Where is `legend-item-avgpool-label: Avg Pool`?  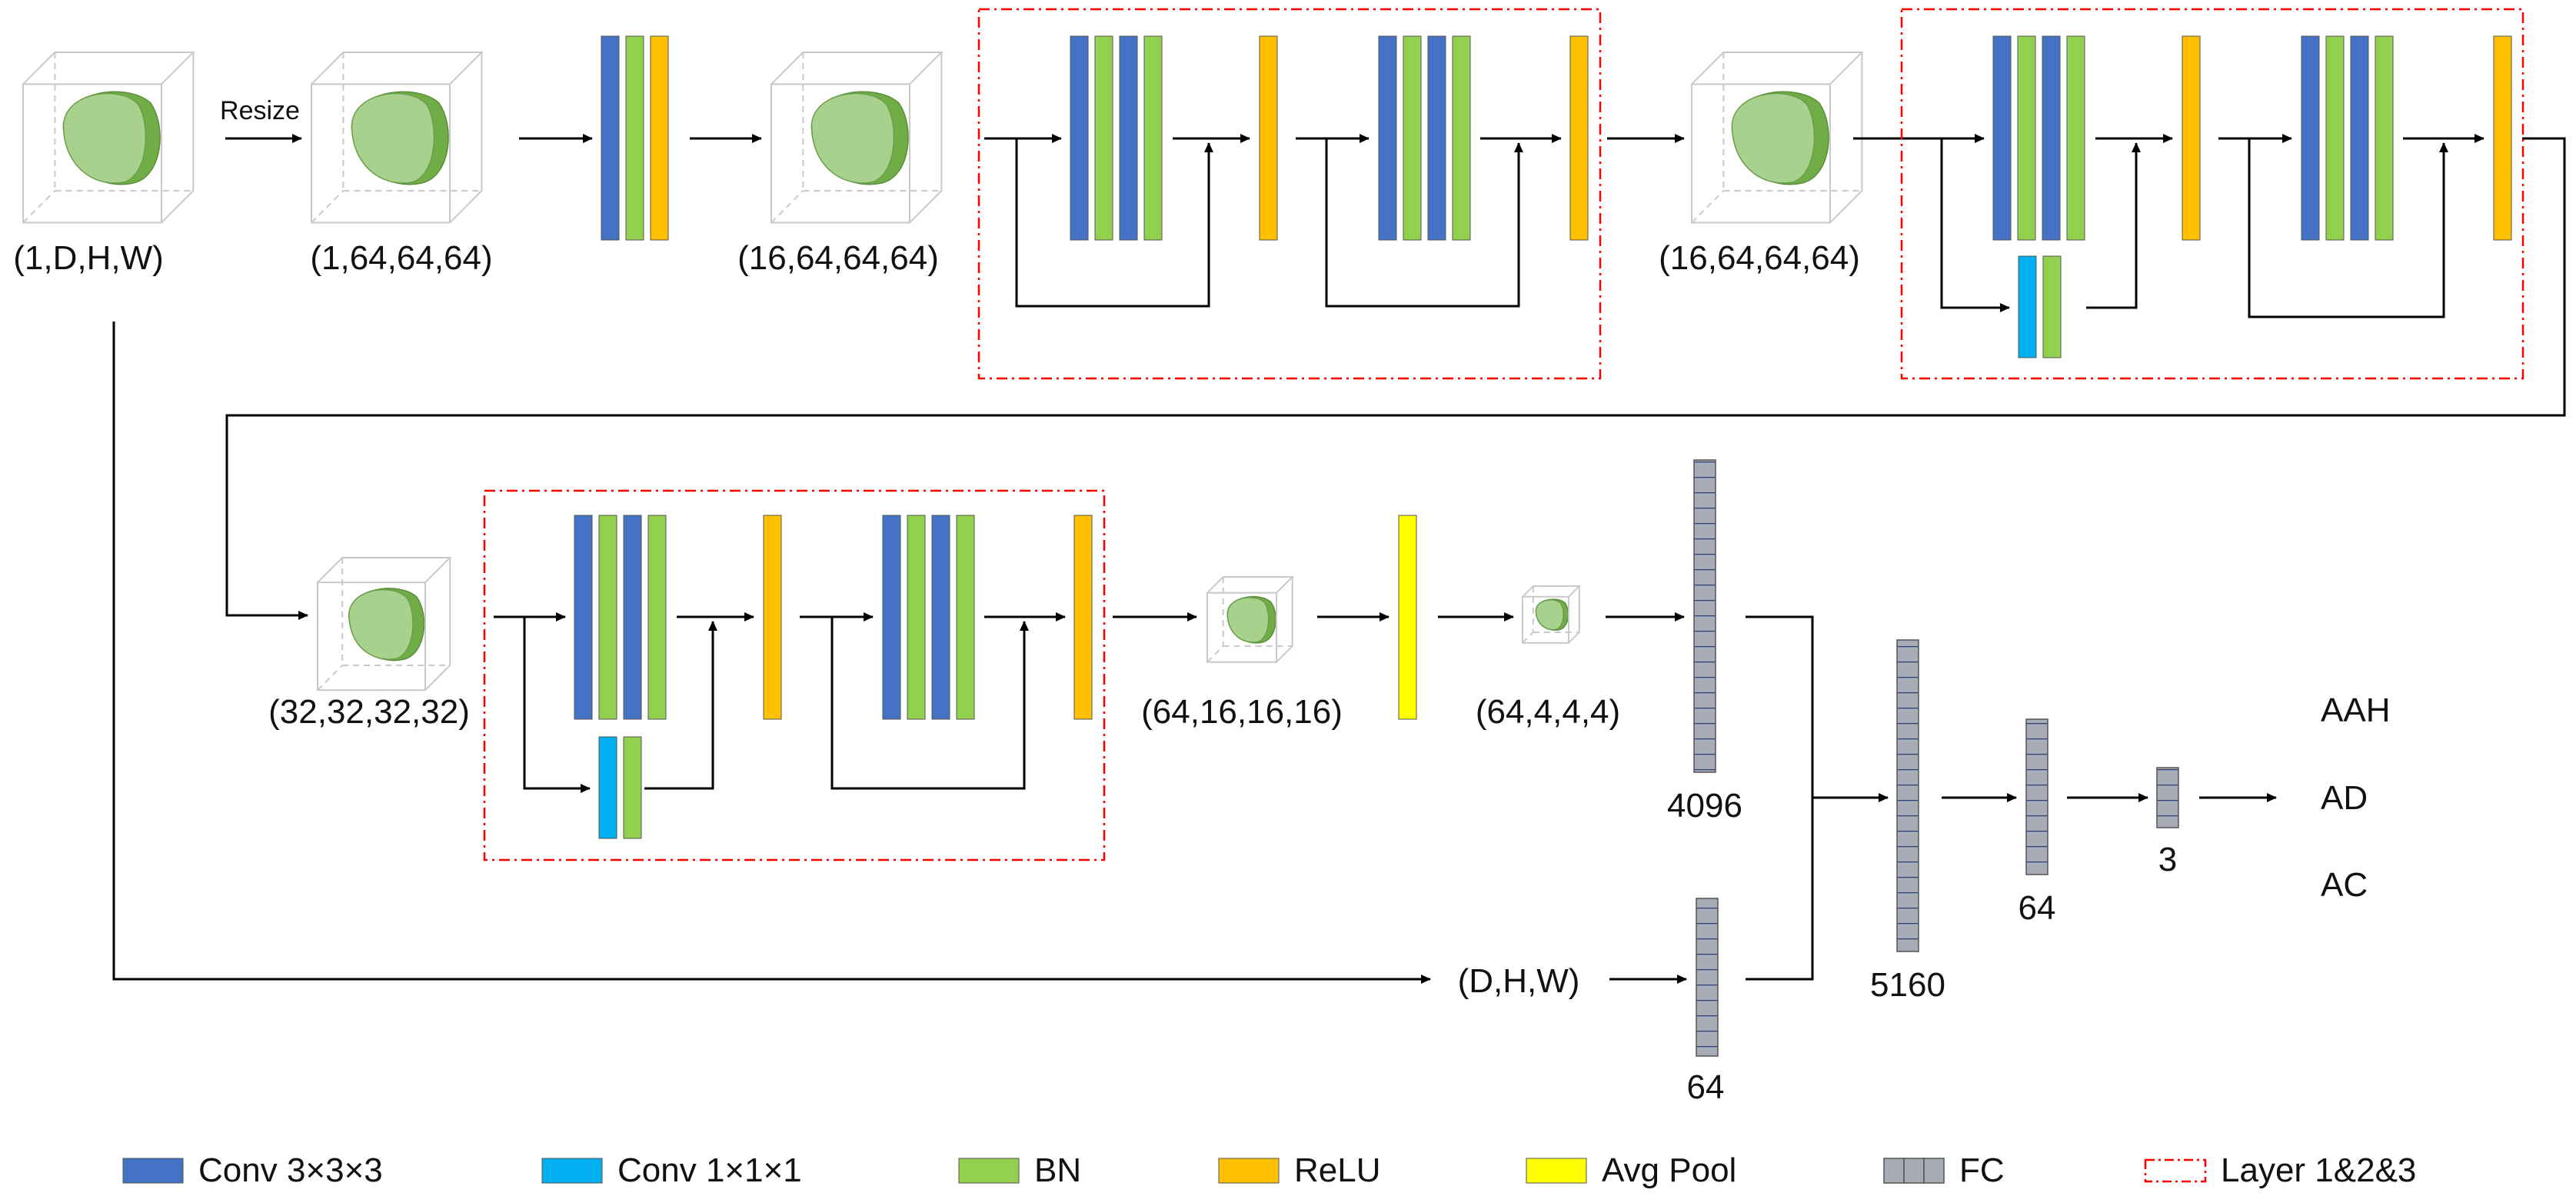
legend-item-avgpool-label: Avg Pool is located at coordinates (1669, 1170).